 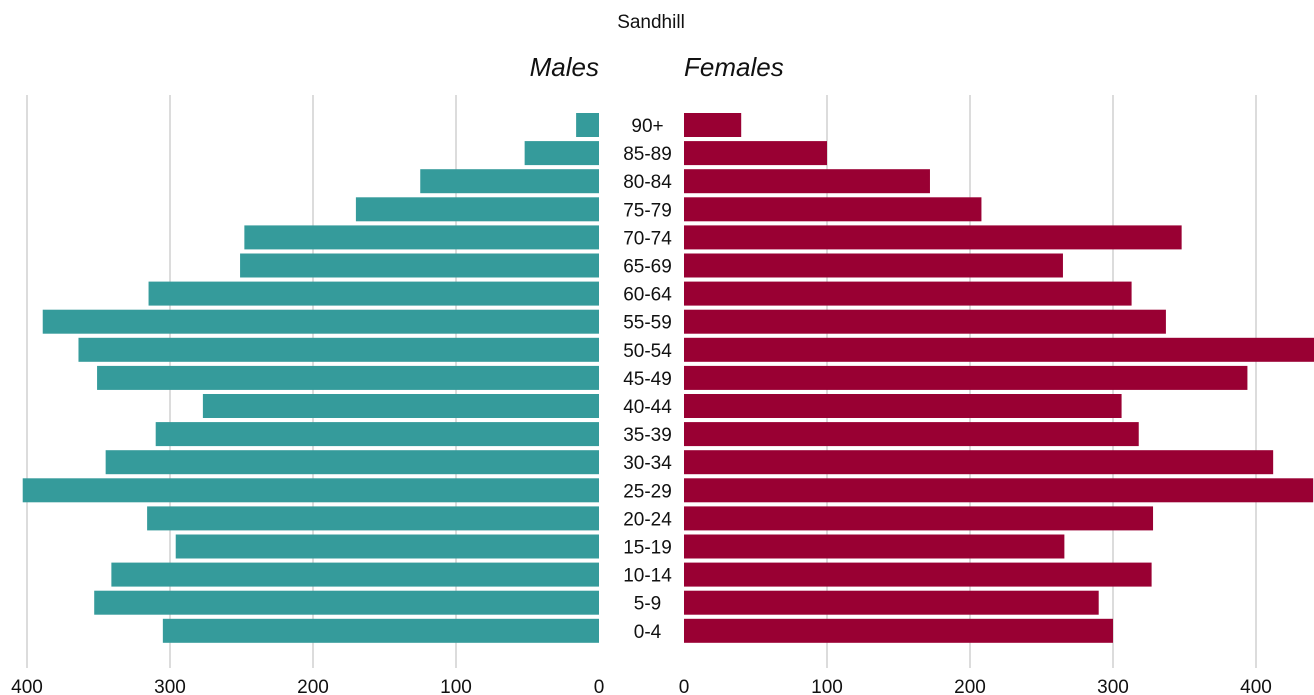 What do you see at coordinates (641, 686) in the screenshot?
I see `axis-ticks: 400 300 200 100 0 0 100 200 300 400` at bounding box center [641, 686].